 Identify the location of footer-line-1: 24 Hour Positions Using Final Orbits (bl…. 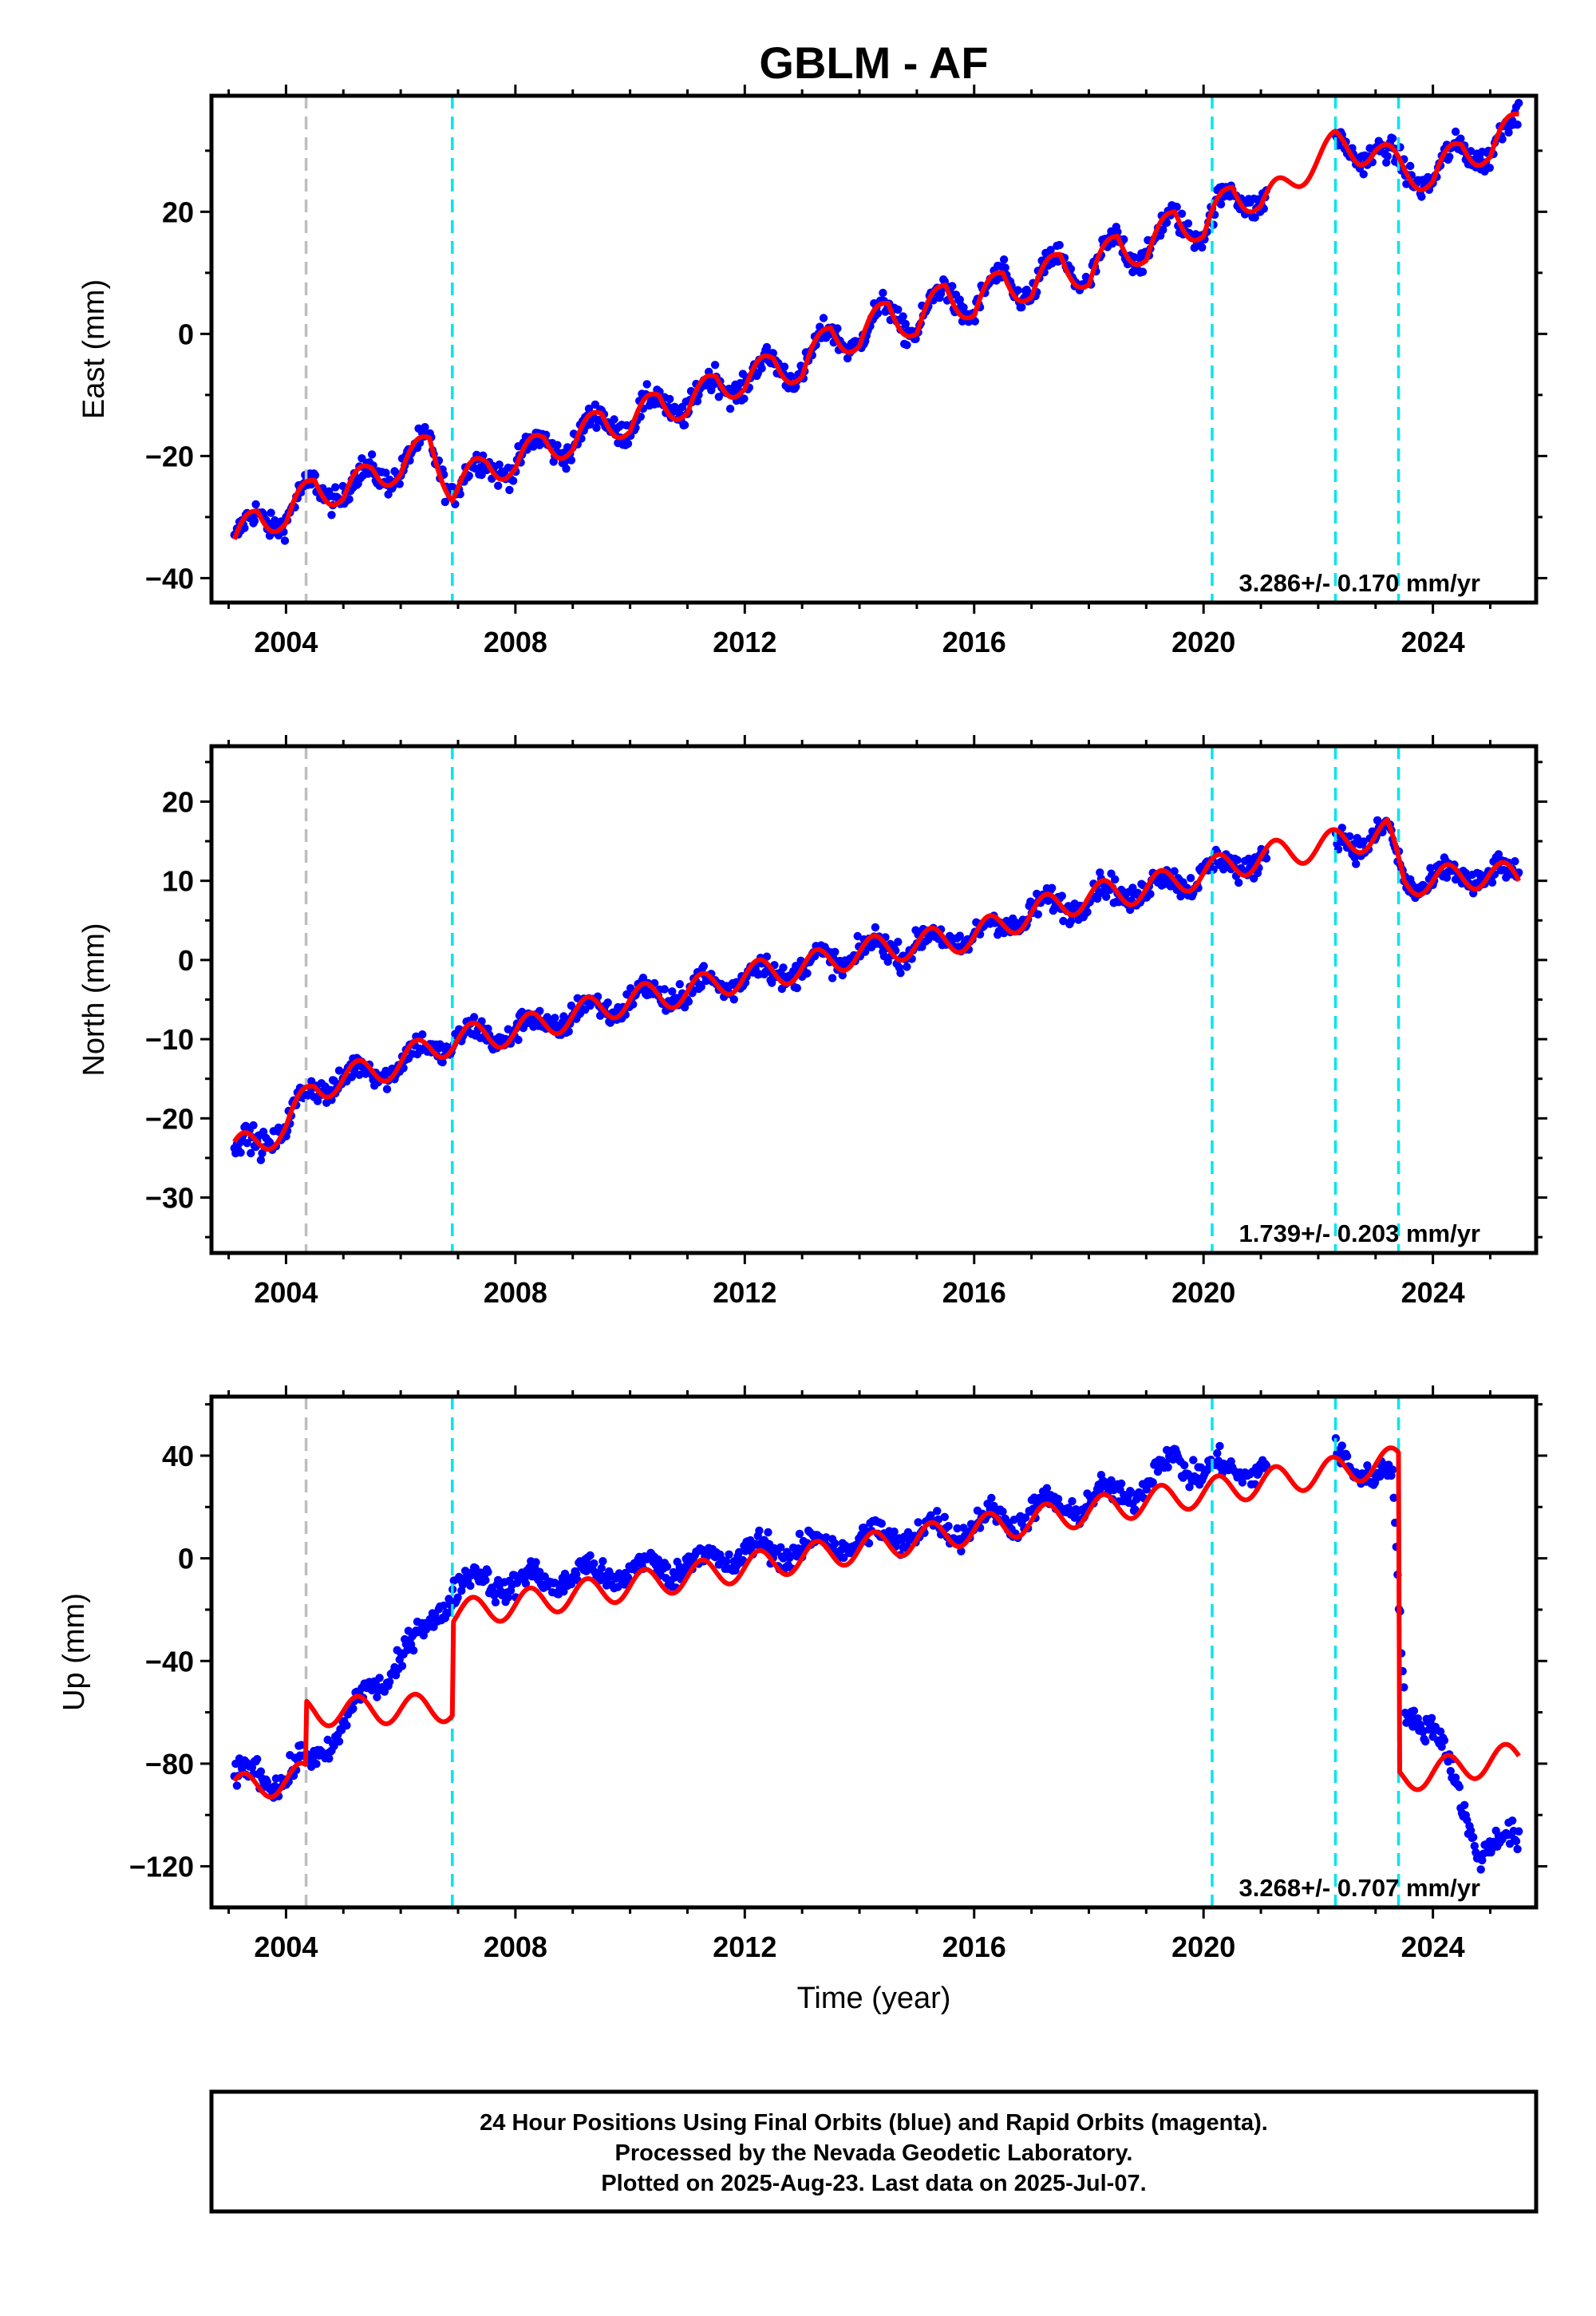
(874, 2123).